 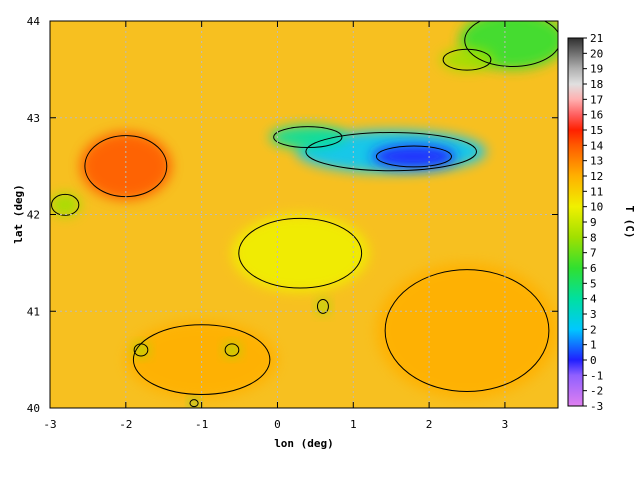 What do you see at coordinates (33, 408) in the screenshot?
I see `y-tick-label: 40` at bounding box center [33, 408].